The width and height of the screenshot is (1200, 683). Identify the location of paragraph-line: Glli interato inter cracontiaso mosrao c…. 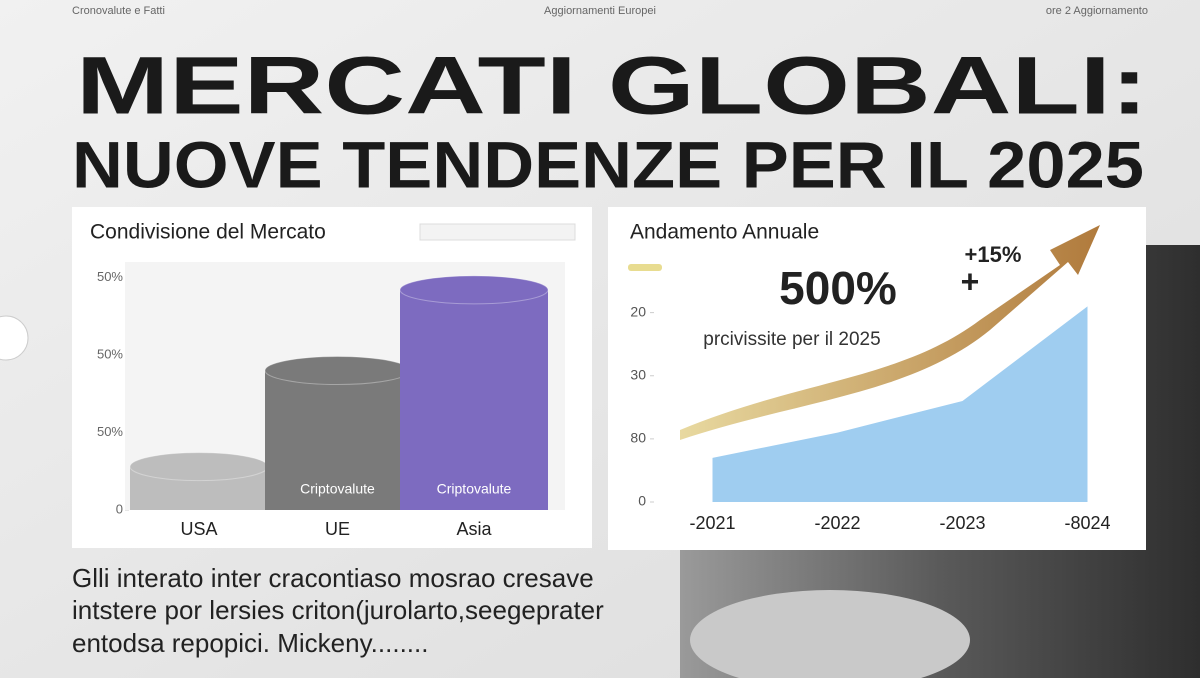
(333, 578).